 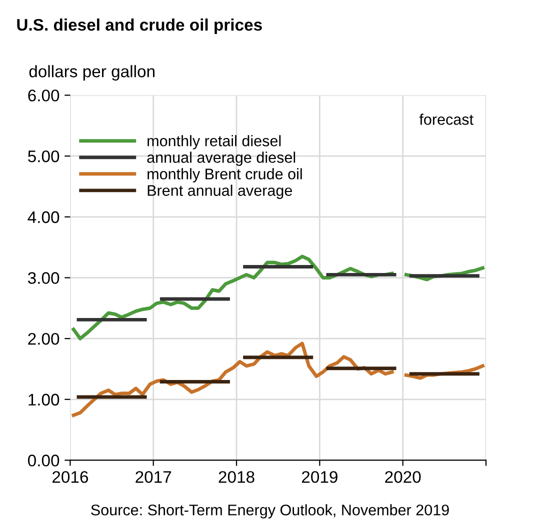 What do you see at coordinates (44, 400) in the screenshot?
I see `y-tick-label: 1.00` at bounding box center [44, 400].